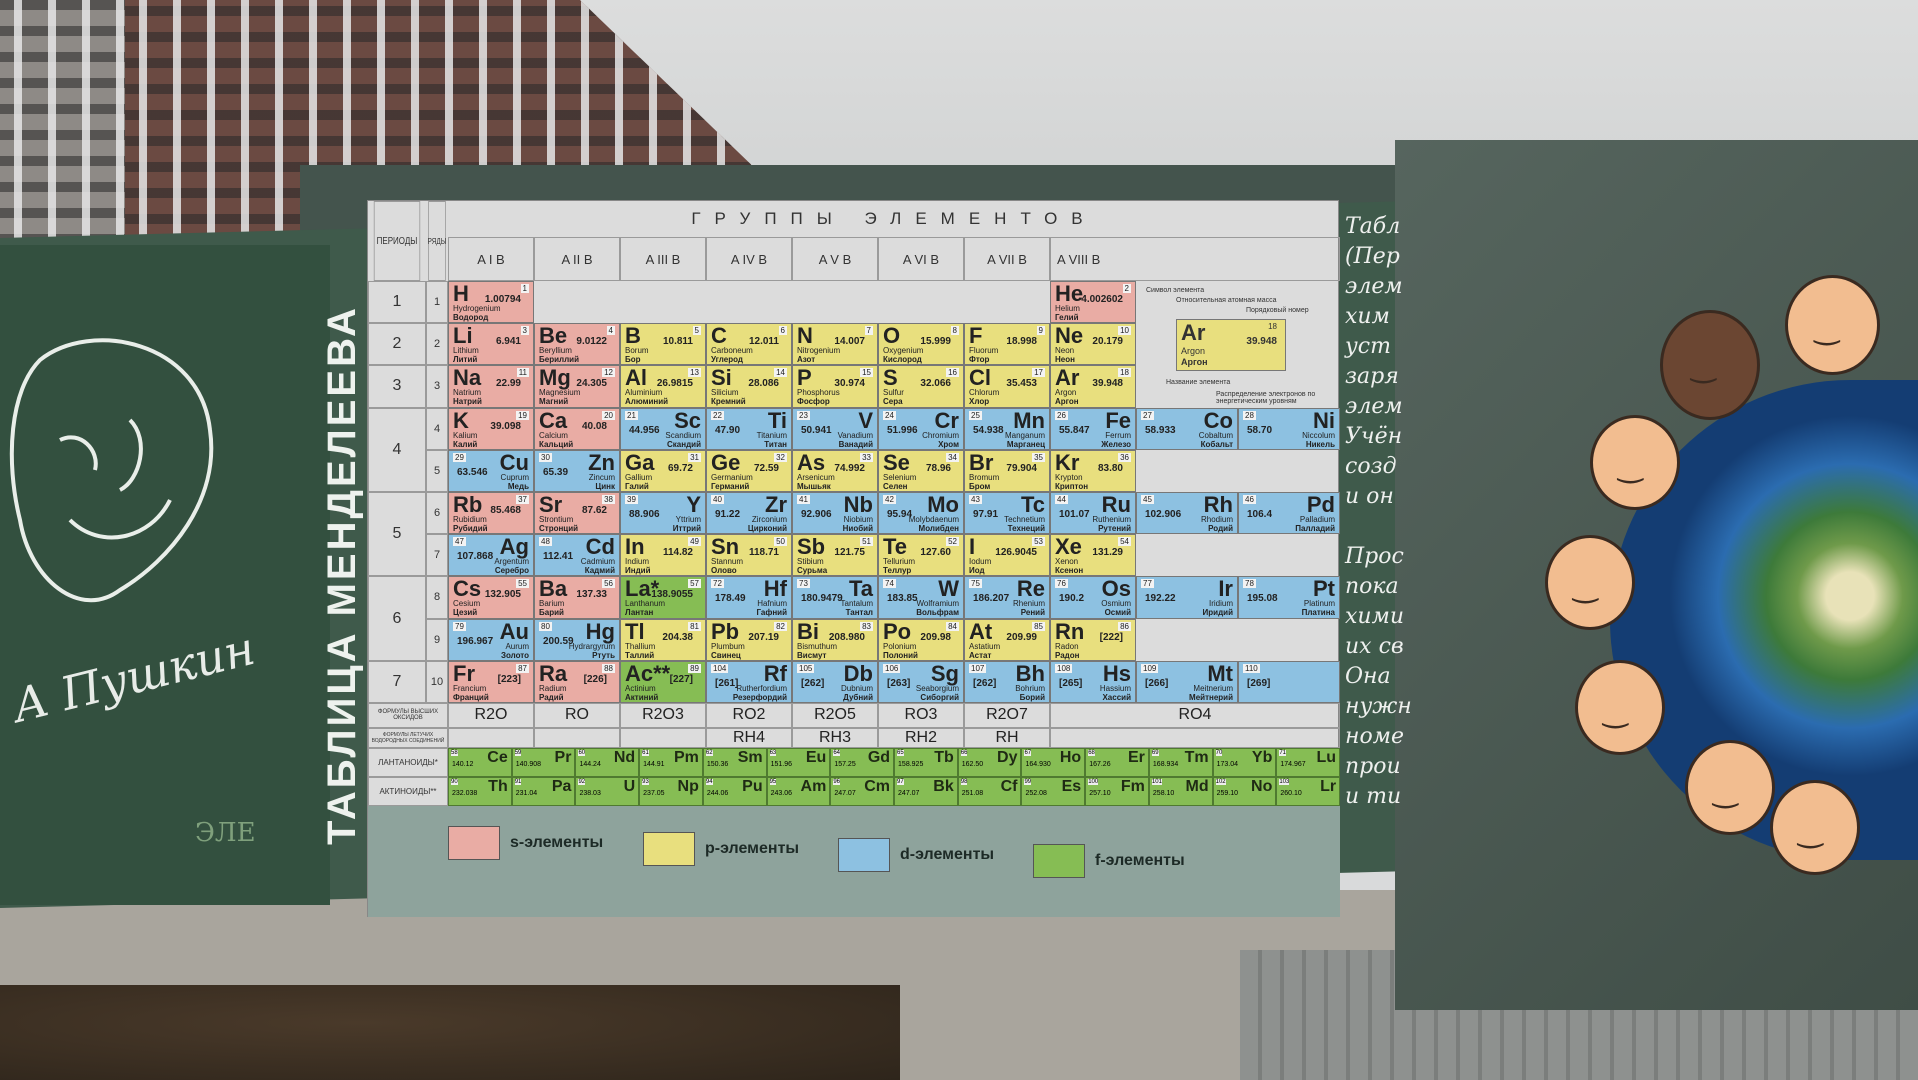 The image size is (1918, 1080). Describe the element at coordinates (728, 402) in the screenshot. I see `element-russian-name: Кремний` at that location.